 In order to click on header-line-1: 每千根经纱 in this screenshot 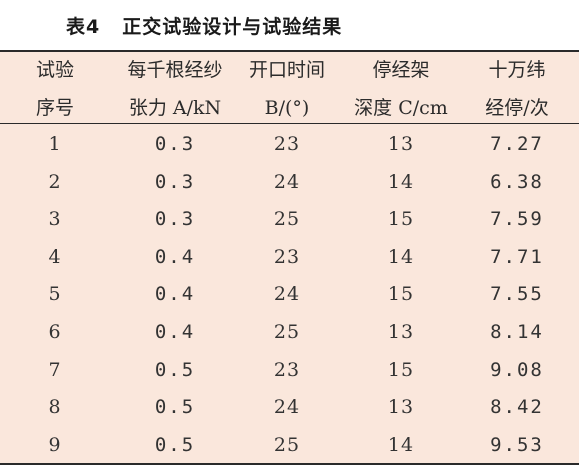, I will do `click(175, 70)`.